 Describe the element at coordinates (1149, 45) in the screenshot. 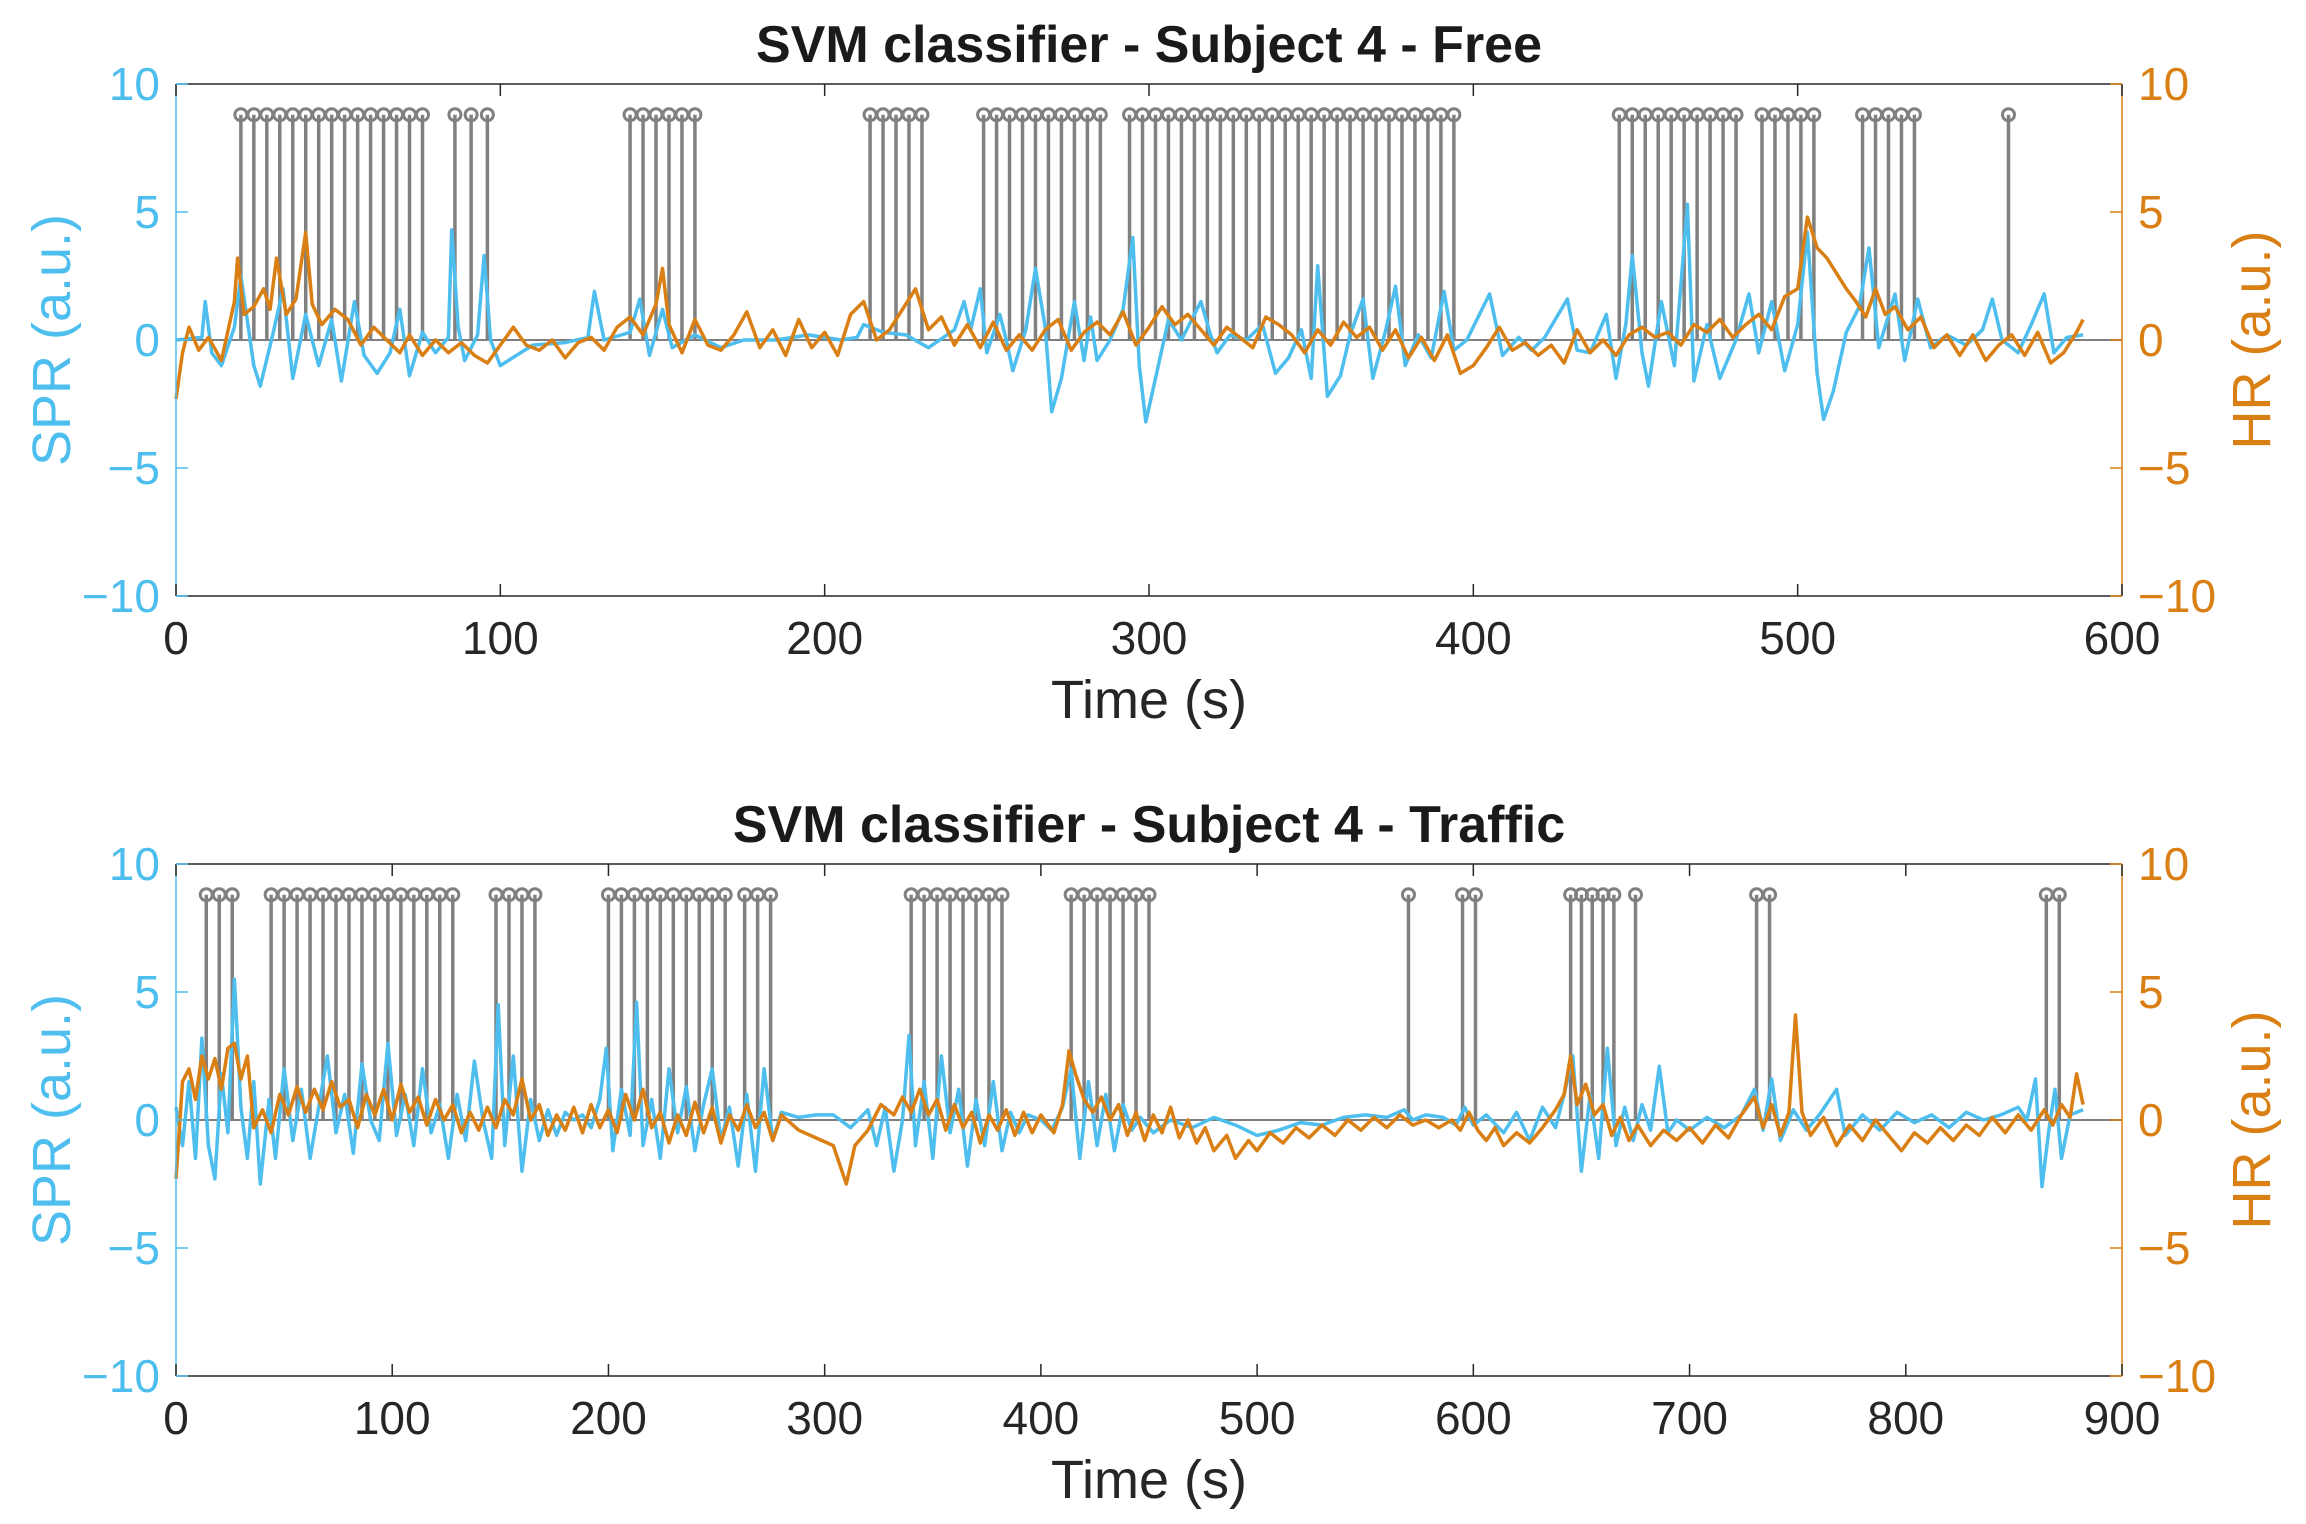

I see `chart-title: SVM classifier - Subject 4 - Free` at that location.